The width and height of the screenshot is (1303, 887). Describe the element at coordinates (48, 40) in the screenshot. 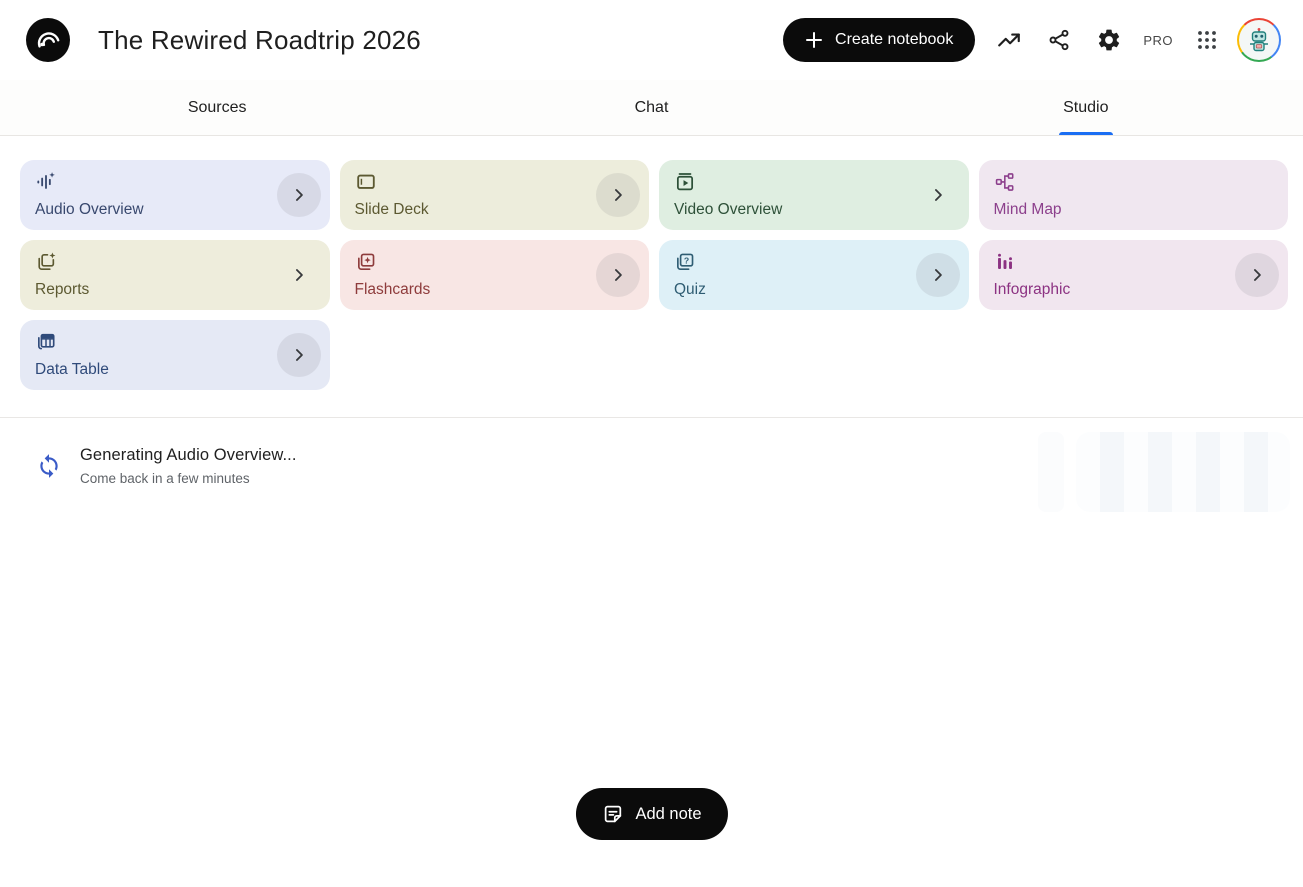

I see `notebooklm-logo-icon` at that location.